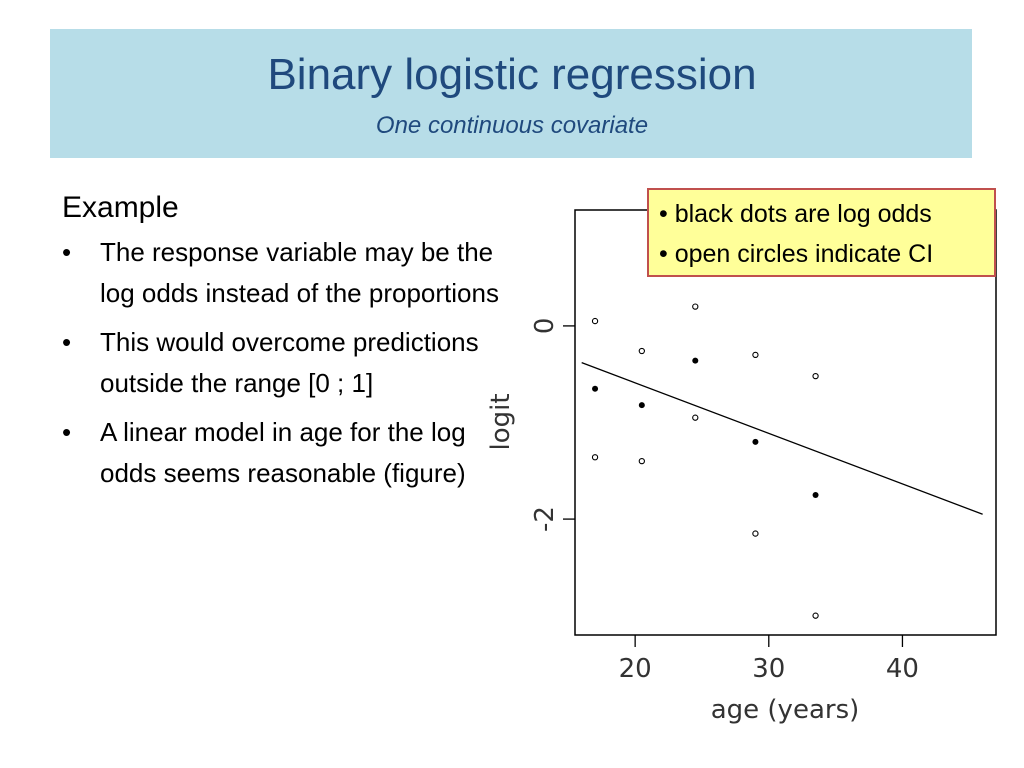 The height and width of the screenshot is (768, 1024). I want to click on regression-line, so click(782, 438).